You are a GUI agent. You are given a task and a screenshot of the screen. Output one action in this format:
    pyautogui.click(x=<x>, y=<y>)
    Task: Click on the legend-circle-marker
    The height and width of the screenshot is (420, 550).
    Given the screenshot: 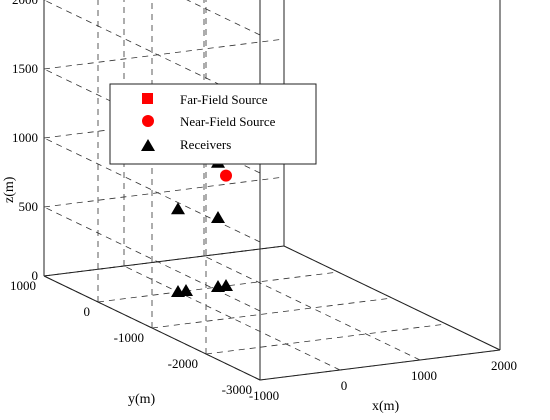 What is the action you would take?
    pyautogui.click(x=148, y=121)
    